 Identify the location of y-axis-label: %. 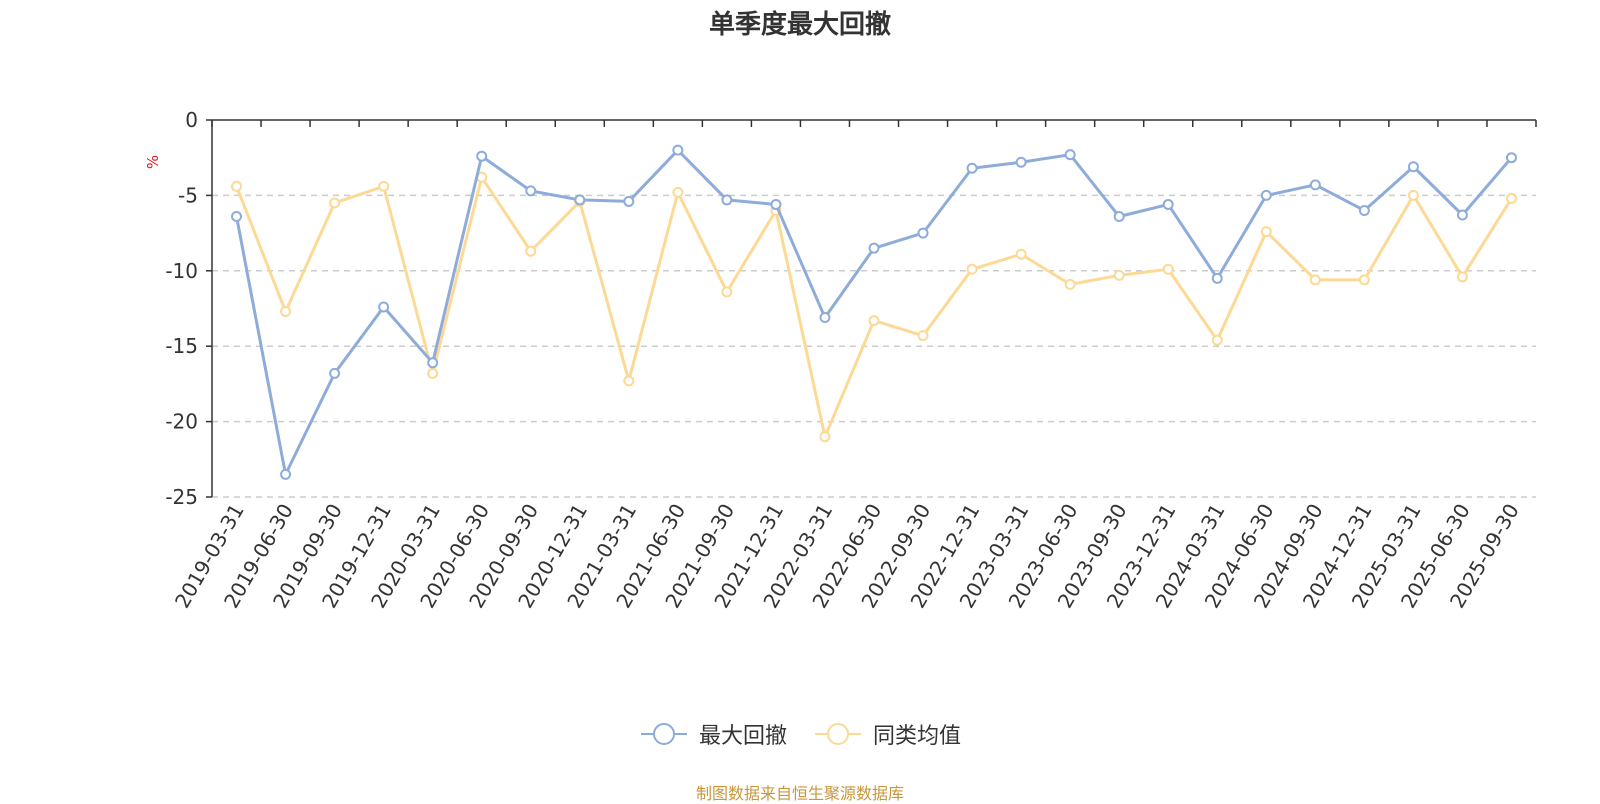
(153, 162).